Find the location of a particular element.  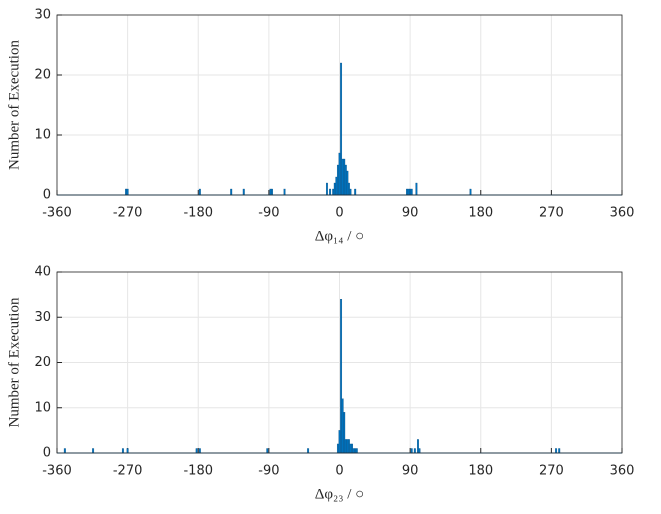

y-tick-label: 40 is located at coordinates (42, 272).